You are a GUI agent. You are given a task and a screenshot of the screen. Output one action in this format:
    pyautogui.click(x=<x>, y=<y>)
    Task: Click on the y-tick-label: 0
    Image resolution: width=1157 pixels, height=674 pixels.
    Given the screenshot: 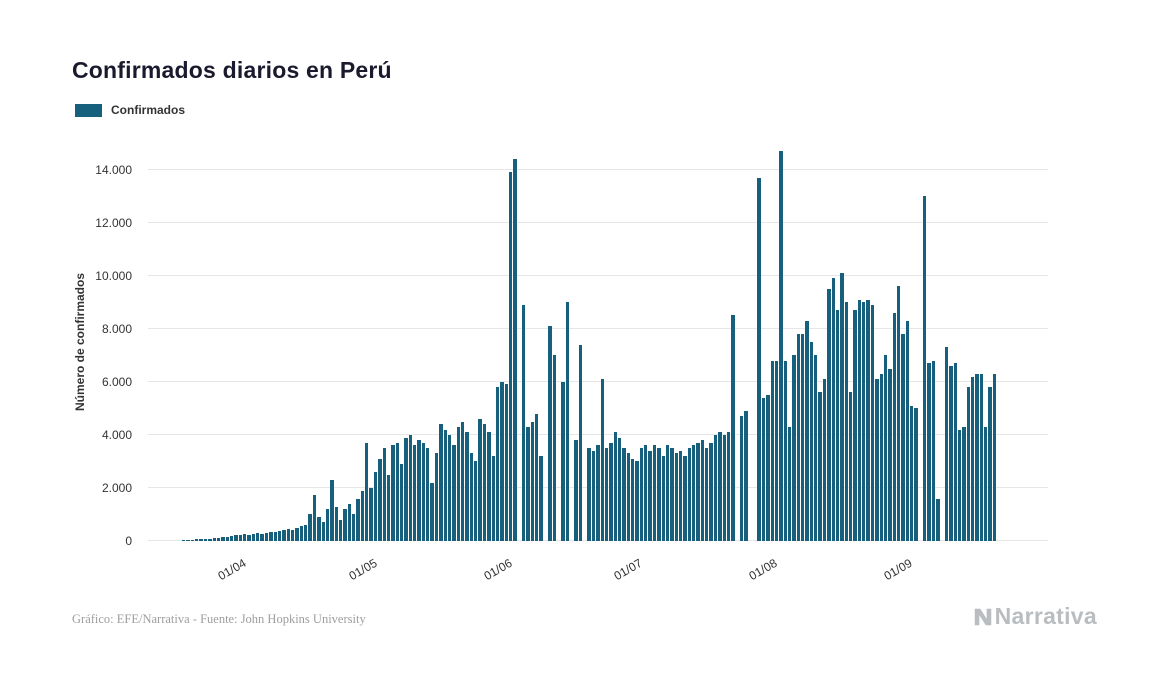 What is the action you would take?
    pyautogui.click(x=128, y=541)
    